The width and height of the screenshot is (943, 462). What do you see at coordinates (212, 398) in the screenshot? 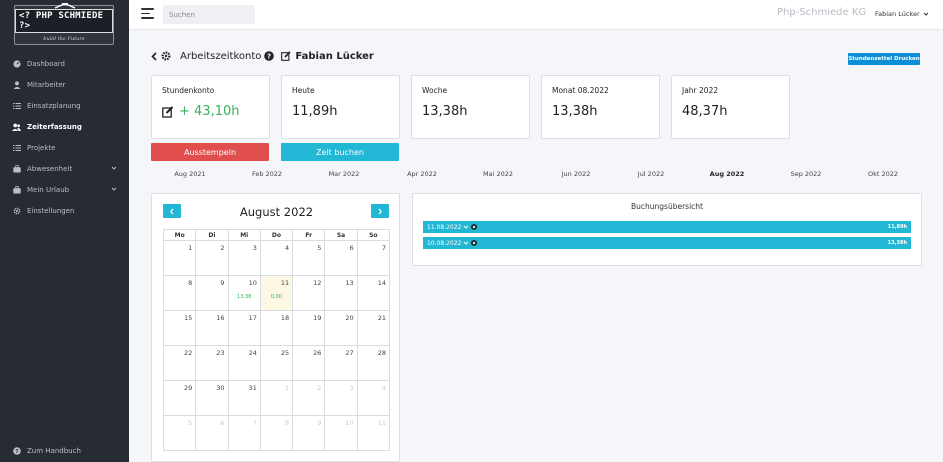
I see `calendar-day: 30` at bounding box center [212, 398].